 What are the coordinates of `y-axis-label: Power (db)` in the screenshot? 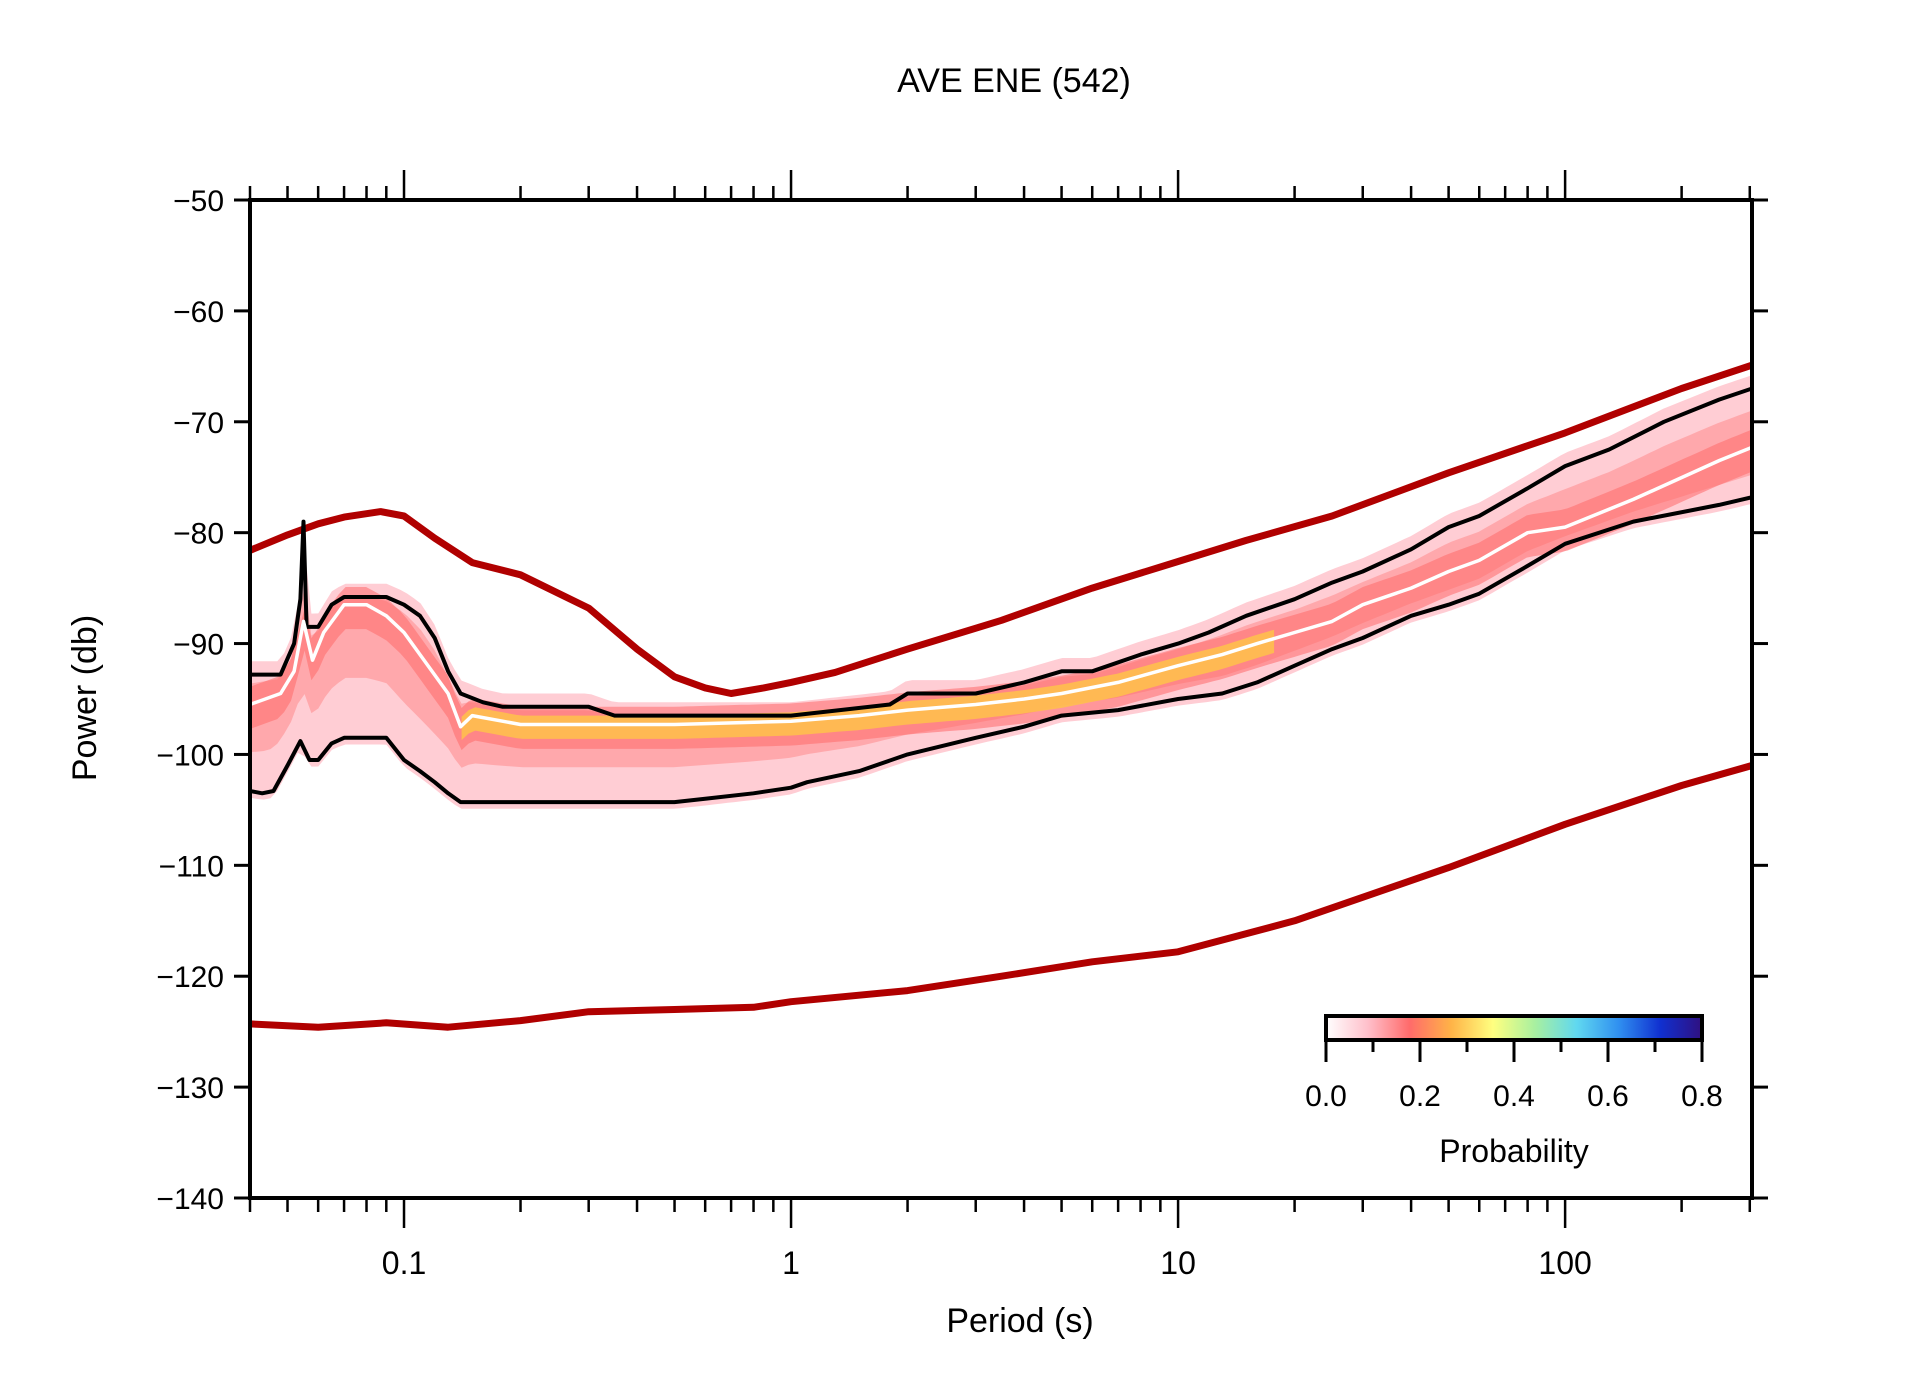 It's located at (85, 698).